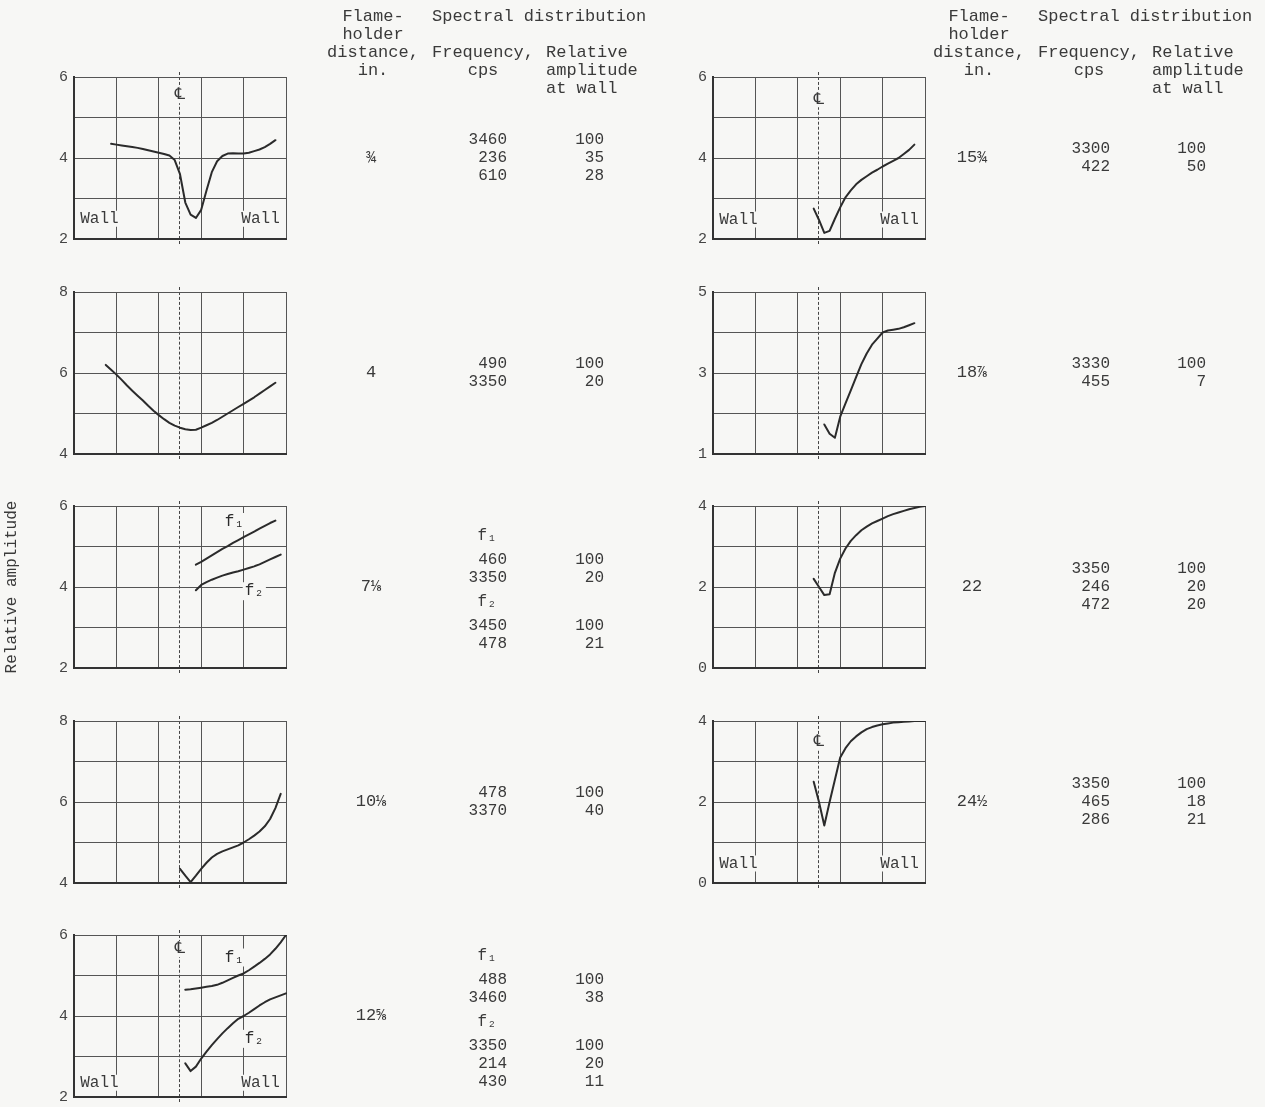 The width and height of the screenshot is (1265, 1107). I want to click on text: 7⅛, so click(371, 586).